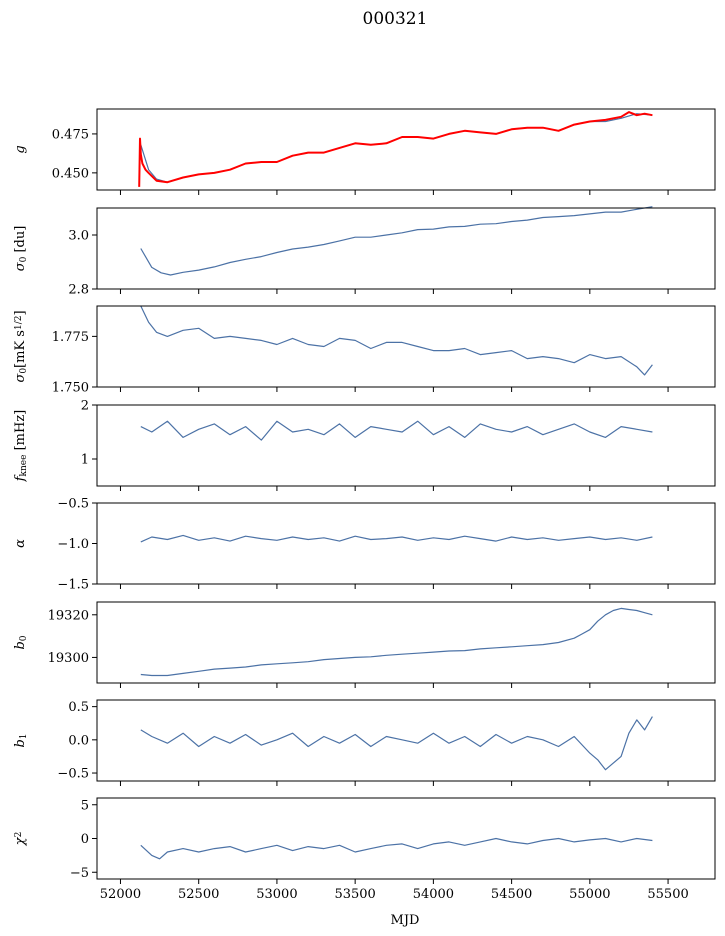  Describe the element at coordinates (433, 894) in the screenshot. I see `x-tick-label: 54000` at that location.